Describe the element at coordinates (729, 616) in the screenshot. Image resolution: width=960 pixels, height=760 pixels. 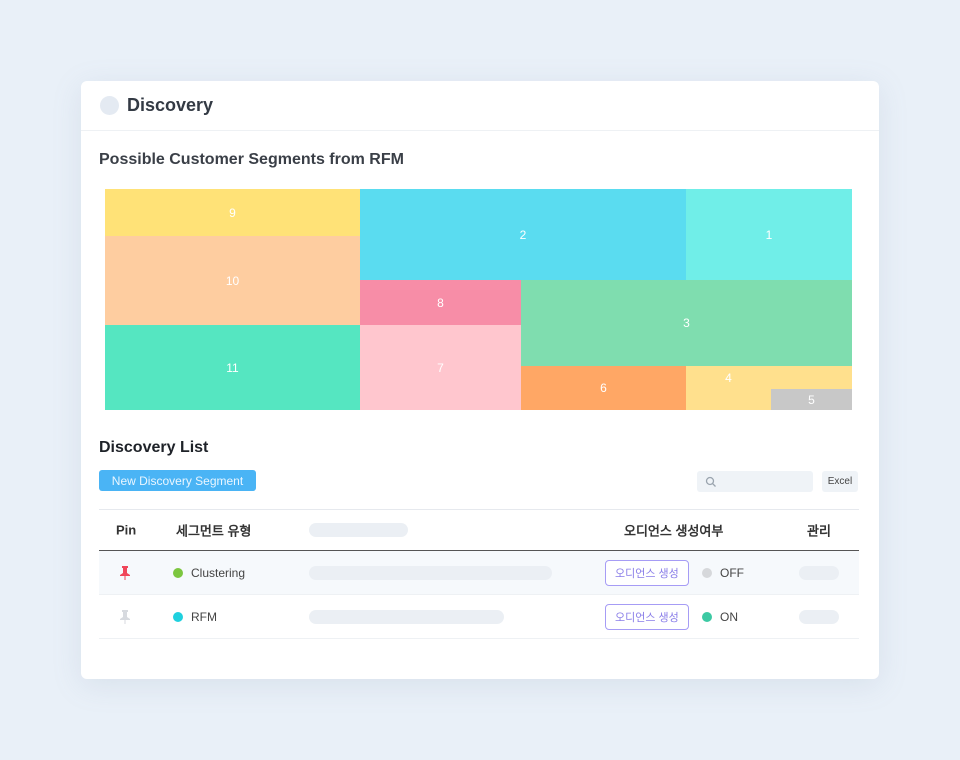
I see `audience-status: ON` at that location.